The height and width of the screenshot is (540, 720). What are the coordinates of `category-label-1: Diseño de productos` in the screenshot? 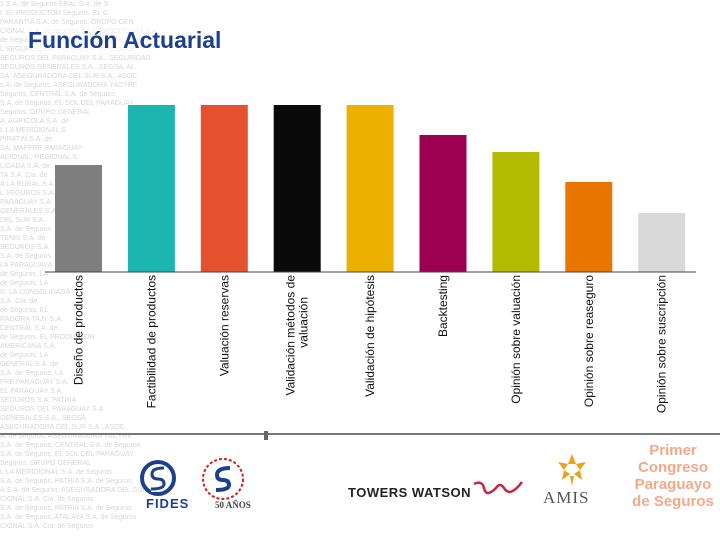 It's located at (79, 330).